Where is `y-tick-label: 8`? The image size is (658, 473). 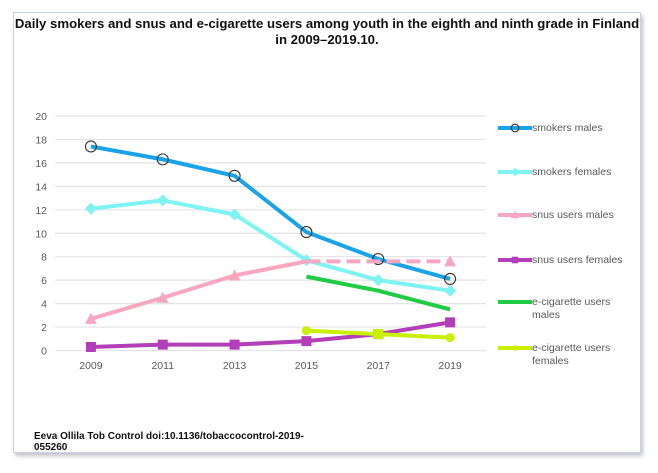 y-tick-label: 8 is located at coordinates (44, 258).